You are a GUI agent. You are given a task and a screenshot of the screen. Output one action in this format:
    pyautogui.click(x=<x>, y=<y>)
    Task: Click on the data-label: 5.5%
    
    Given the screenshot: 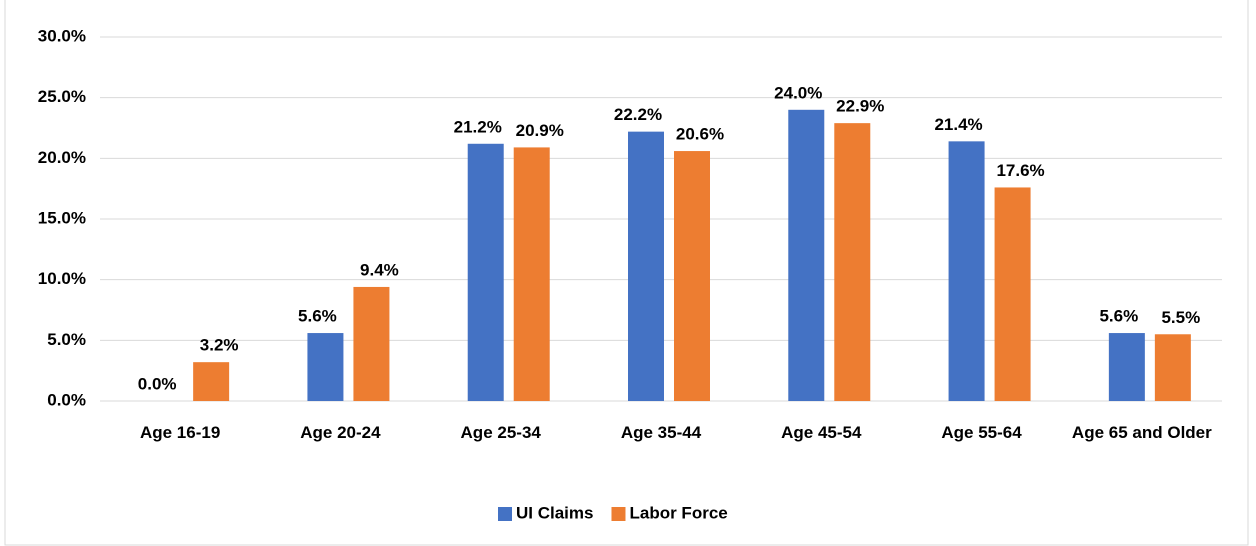 What is the action you would take?
    pyautogui.click(x=1180, y=317)
    